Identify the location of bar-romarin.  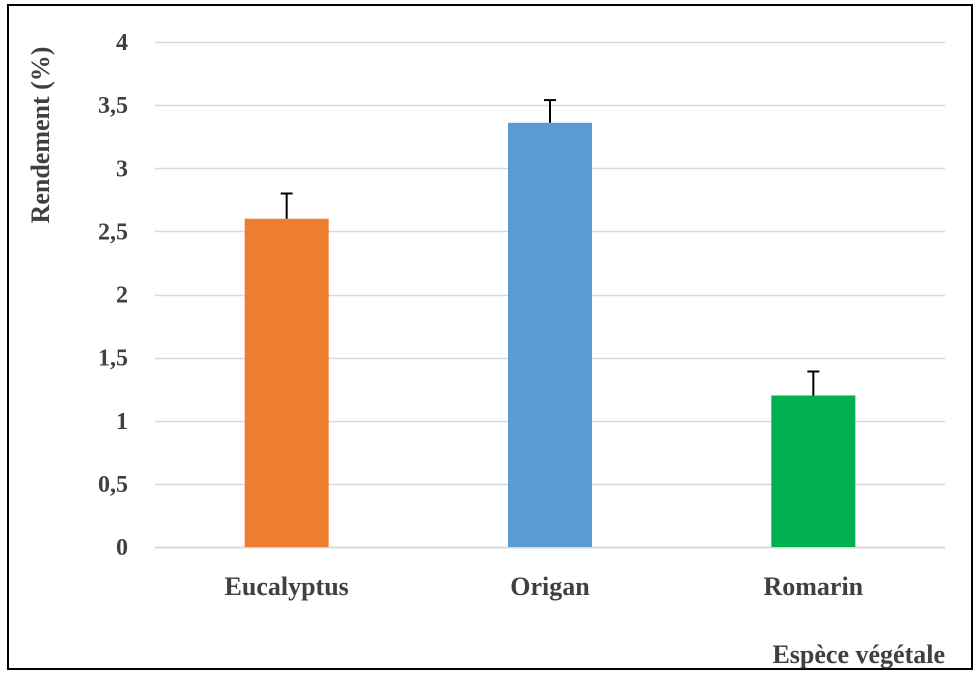
(813, 471).